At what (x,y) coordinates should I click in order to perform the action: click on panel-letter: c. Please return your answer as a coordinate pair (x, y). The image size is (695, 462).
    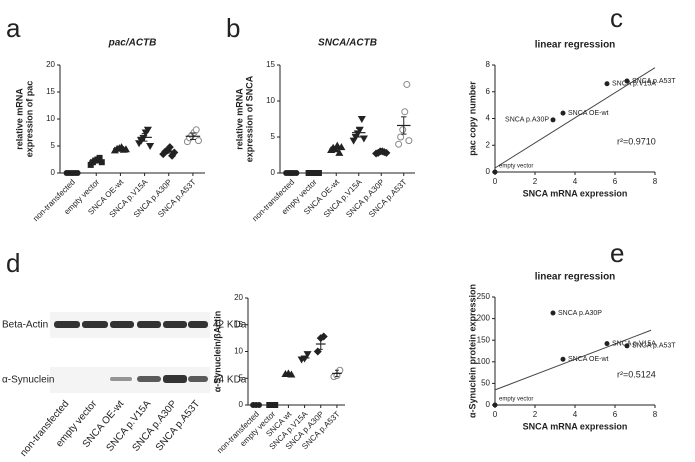
    Looking at the image, I should click on (616, 18).